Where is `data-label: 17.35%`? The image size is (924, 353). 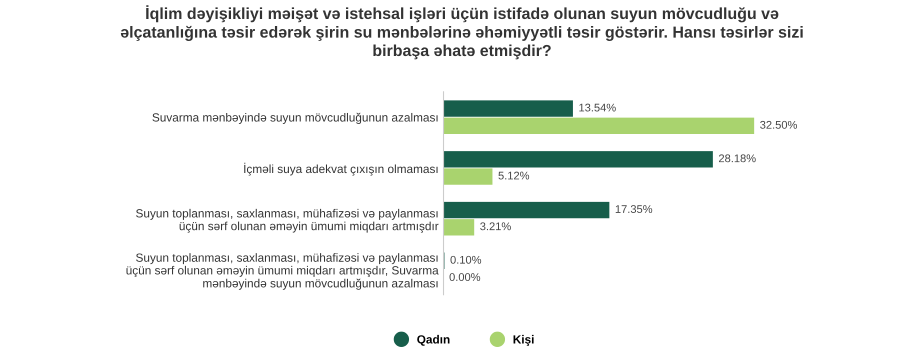 data-label: 17.35% is located at coordinates (634, 209).